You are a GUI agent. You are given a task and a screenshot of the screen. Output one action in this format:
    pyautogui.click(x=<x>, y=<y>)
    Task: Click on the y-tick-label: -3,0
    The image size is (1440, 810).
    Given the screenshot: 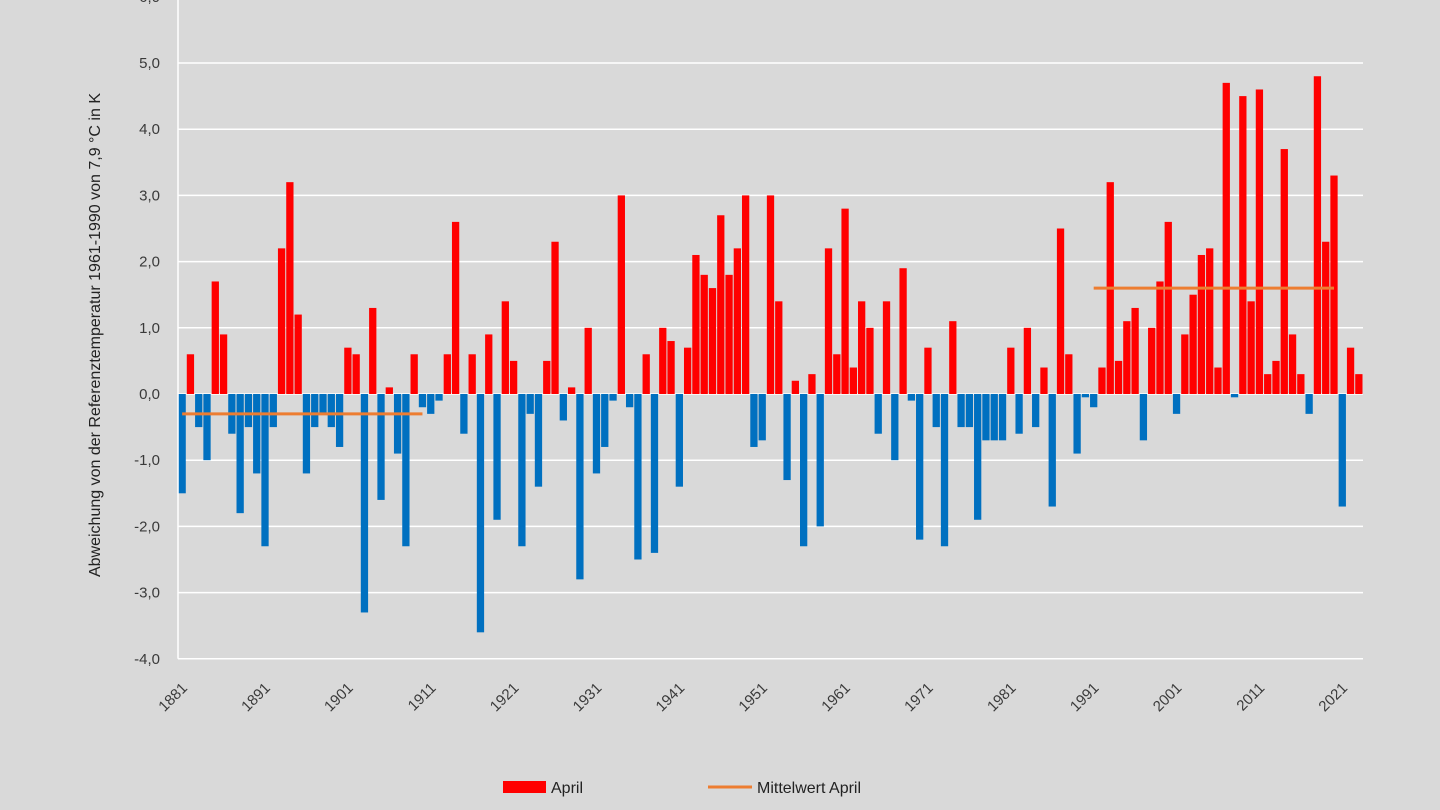 What is the action you would take?
    pyautogui.click(x=147, y=593)
    